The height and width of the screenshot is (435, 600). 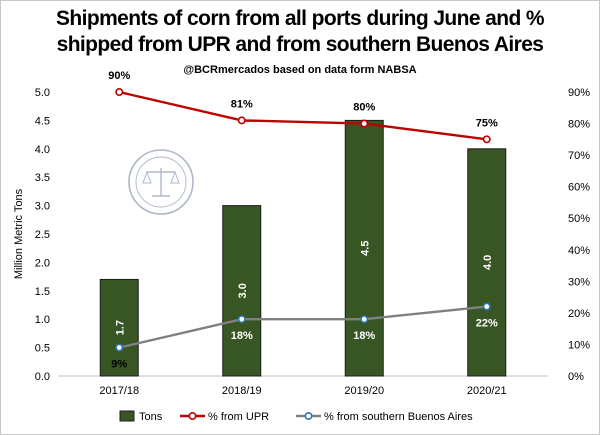 I want to click on y2-tick-label: 0%, so click(x=576, y=377).